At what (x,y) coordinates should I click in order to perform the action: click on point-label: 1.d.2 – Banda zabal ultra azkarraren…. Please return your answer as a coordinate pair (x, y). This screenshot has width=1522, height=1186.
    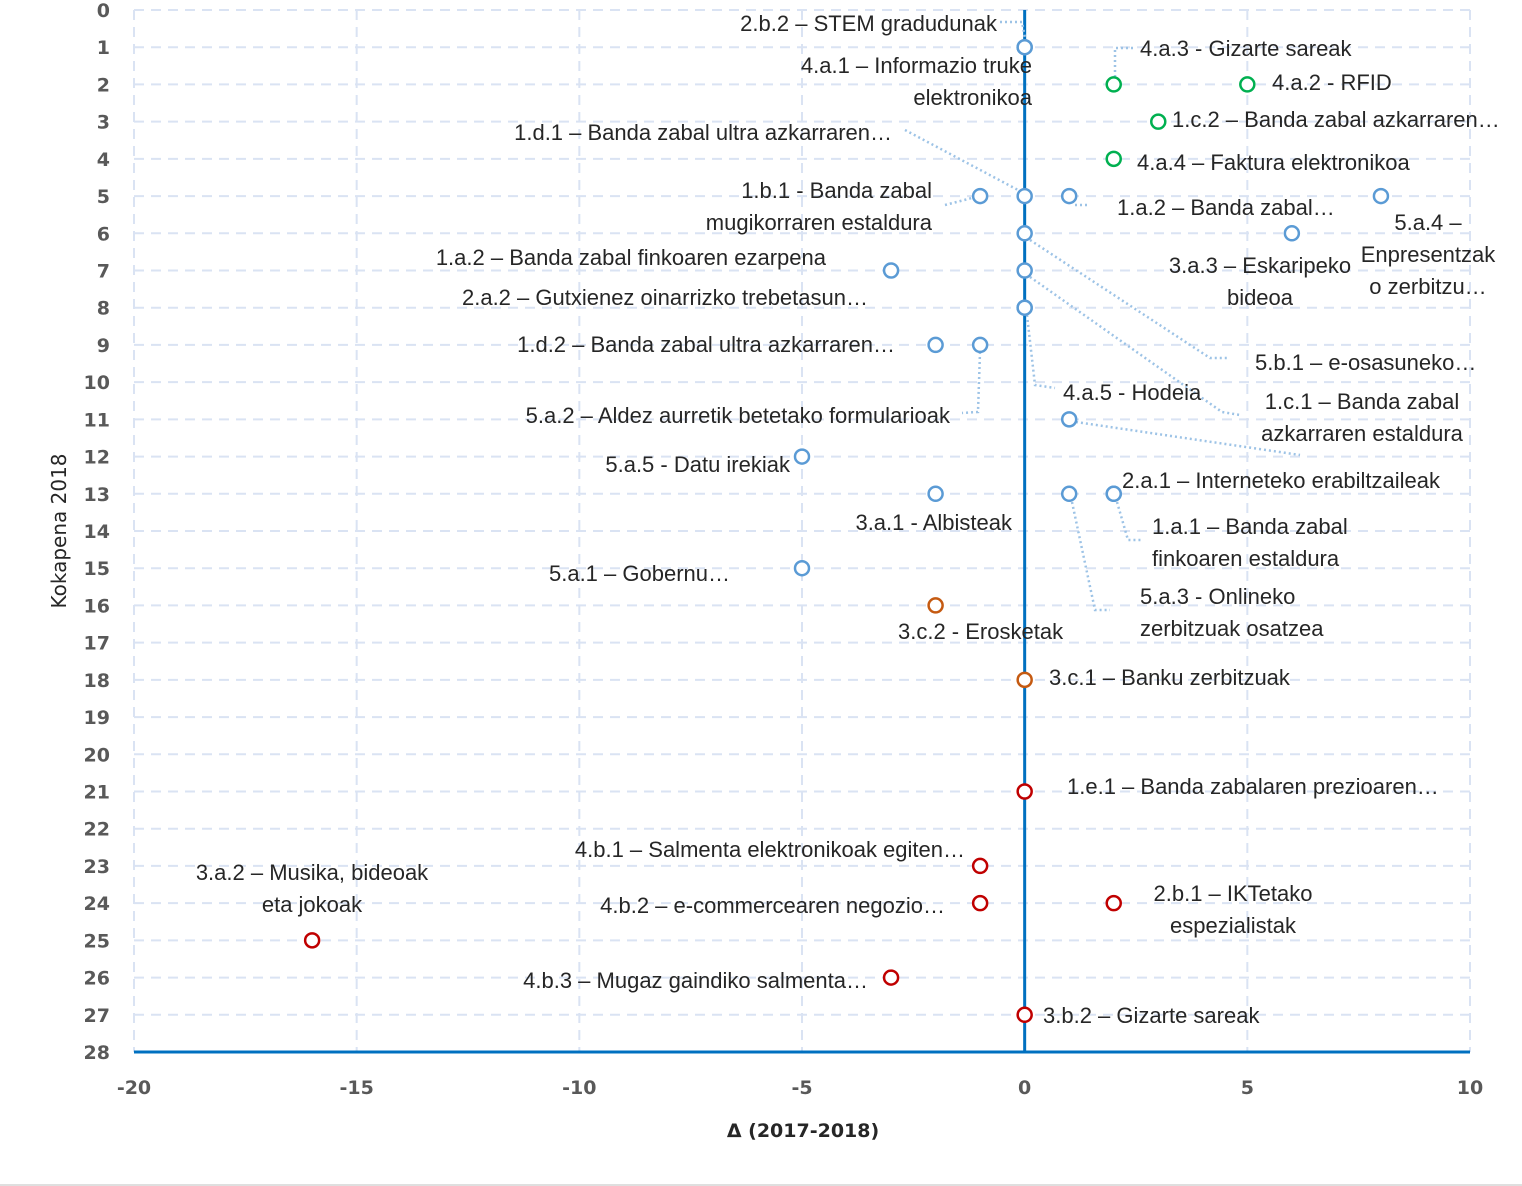
    Looking at the image, I should click on (706, 344).